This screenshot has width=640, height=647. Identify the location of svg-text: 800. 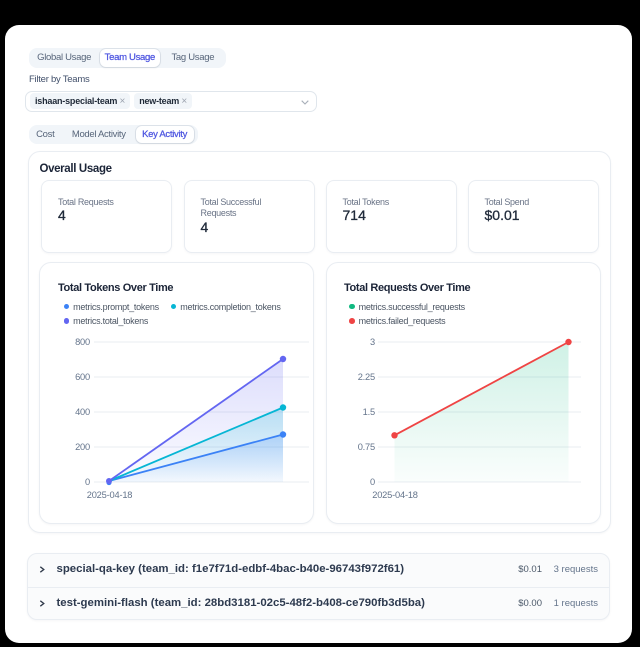
(82, 342).